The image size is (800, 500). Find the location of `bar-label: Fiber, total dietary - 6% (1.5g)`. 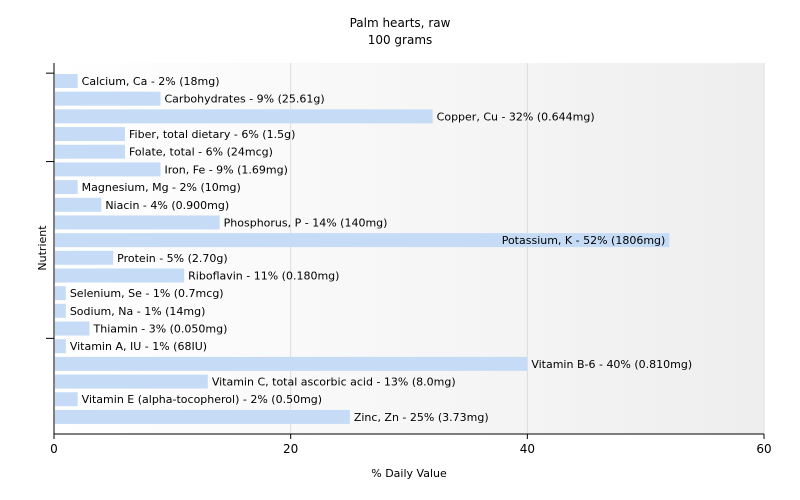

bar-label: Fiber, total dietary - 6% (1.5g) is located at coordinates (212, 134).